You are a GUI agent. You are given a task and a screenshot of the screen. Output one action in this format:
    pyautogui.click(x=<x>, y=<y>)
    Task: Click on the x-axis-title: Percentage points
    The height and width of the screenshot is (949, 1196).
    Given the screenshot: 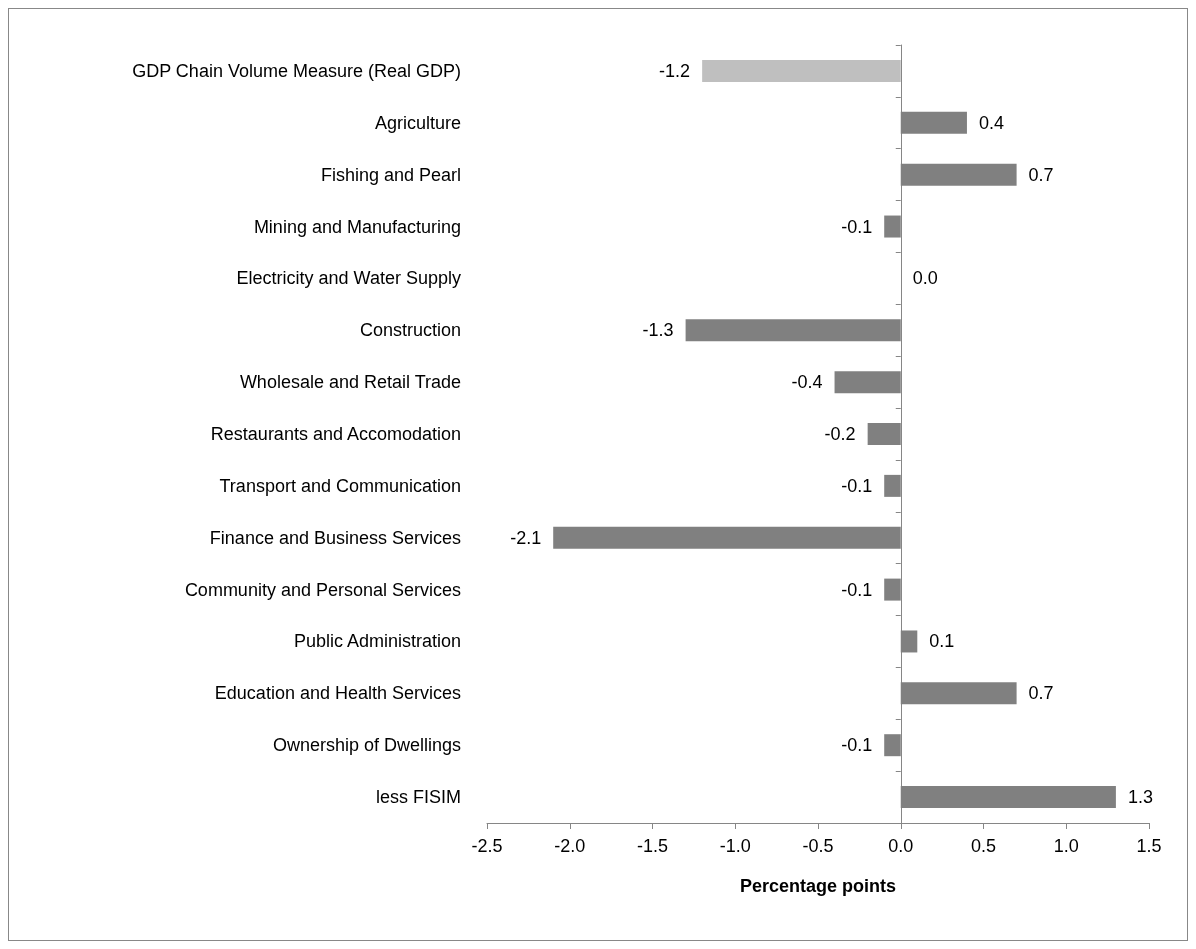 What is the action you would take?
    pyautogui.click(x=818, y=886)
    